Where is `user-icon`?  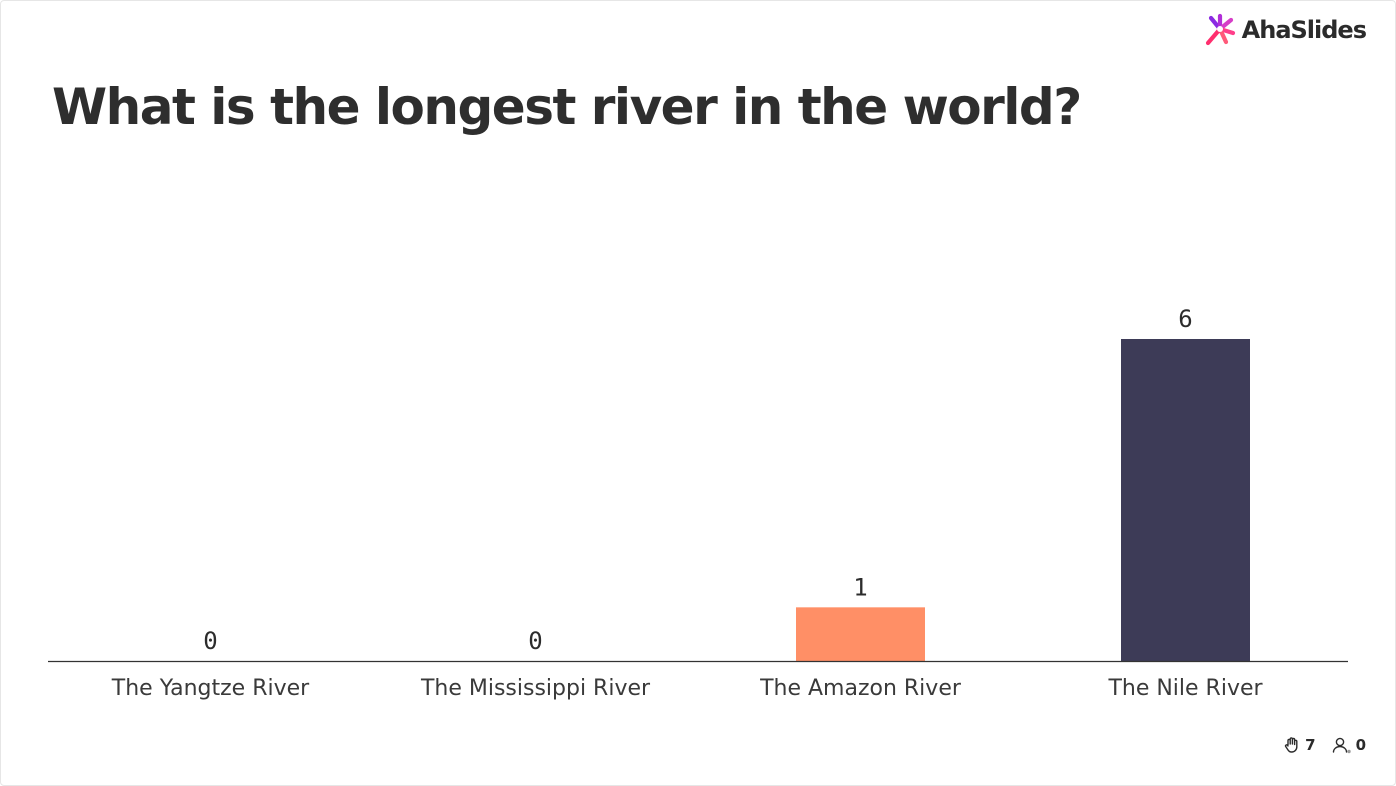
user-icon is located at coordinates (1341, 745).